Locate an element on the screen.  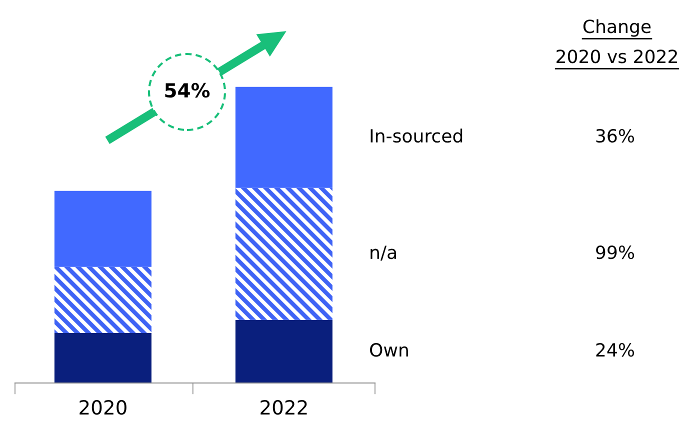
text: 99% is located at coordinates (615, 252).